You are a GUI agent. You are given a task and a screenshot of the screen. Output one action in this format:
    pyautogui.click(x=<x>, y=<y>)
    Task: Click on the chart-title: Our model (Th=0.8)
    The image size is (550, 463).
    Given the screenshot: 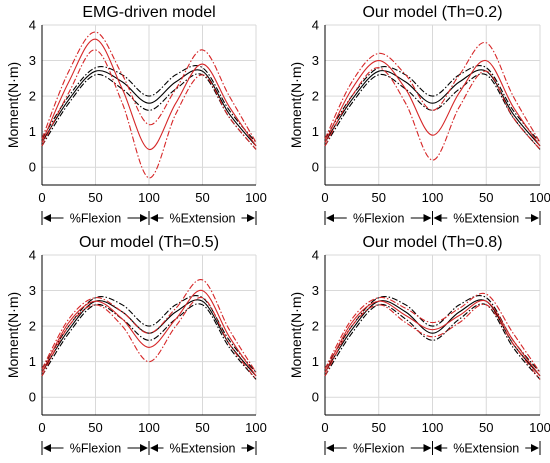 What is the action you would take?
    pyautogui.click(x=432, y=242)
    